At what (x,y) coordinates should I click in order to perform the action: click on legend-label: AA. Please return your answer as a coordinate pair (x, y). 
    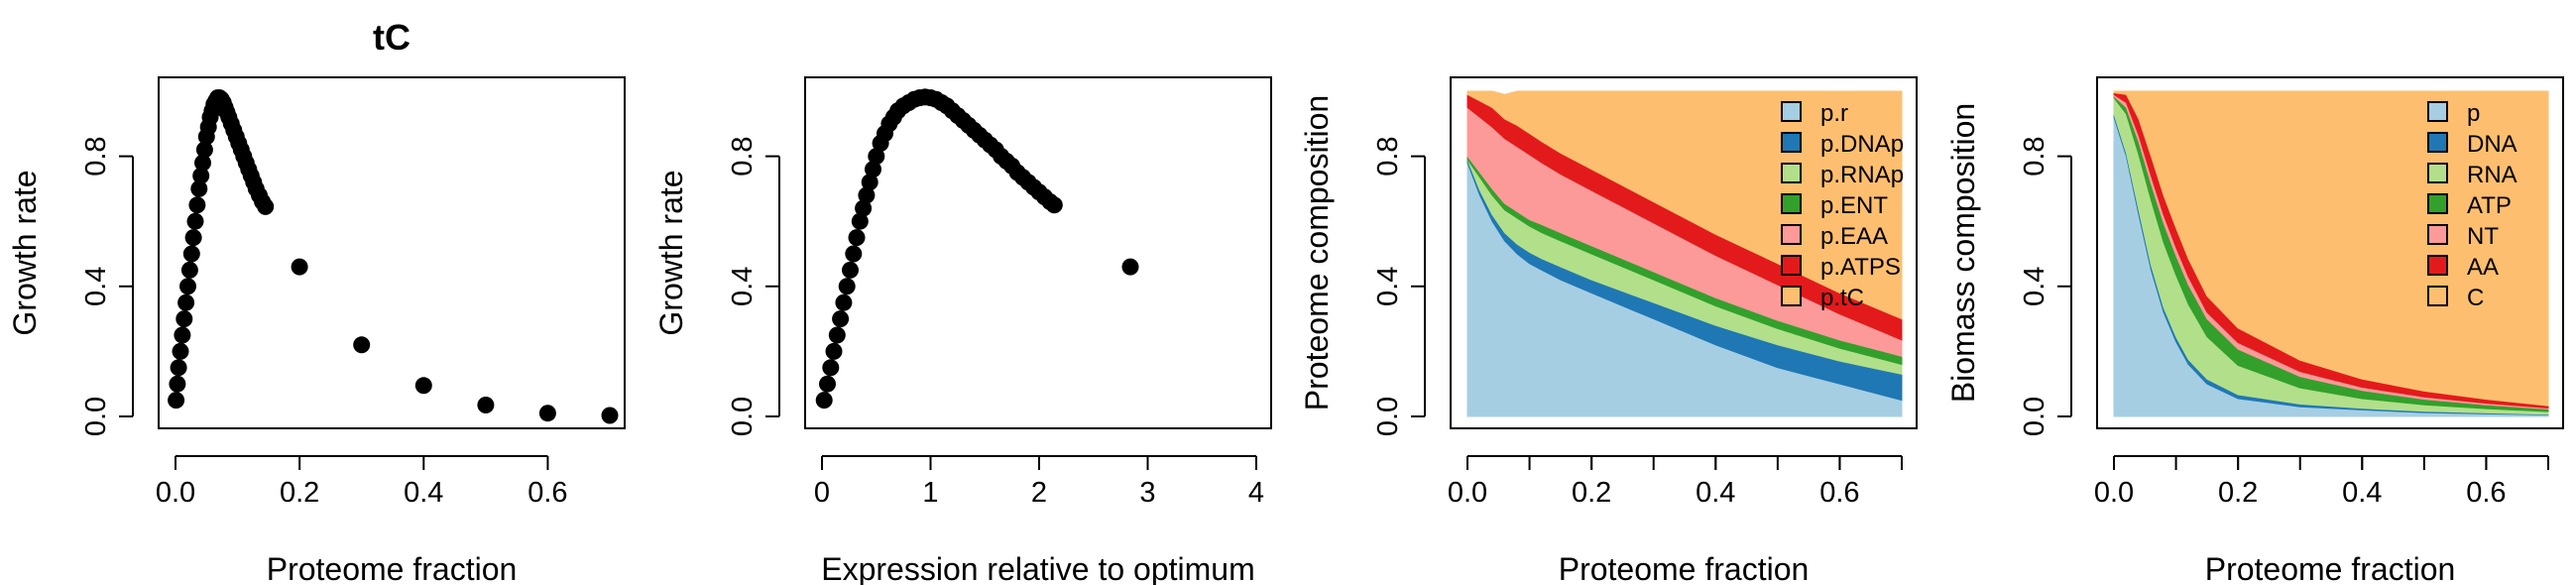
    Looking at the image, I should click on (2483, 267).